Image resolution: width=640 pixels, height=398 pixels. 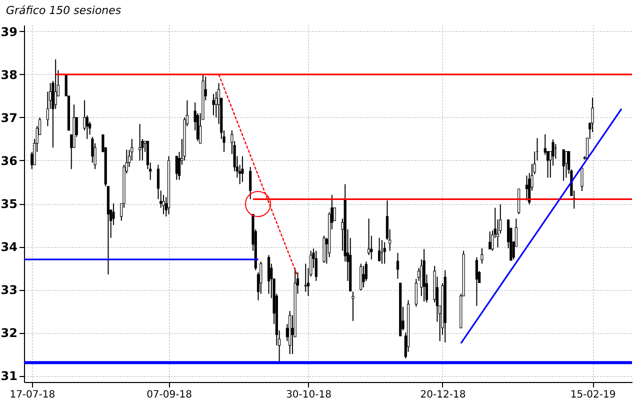 What do you see at coordinates (9, 75) in the screenshot?
I see `y-tick-label: 38` at bounding box center [9, 75].